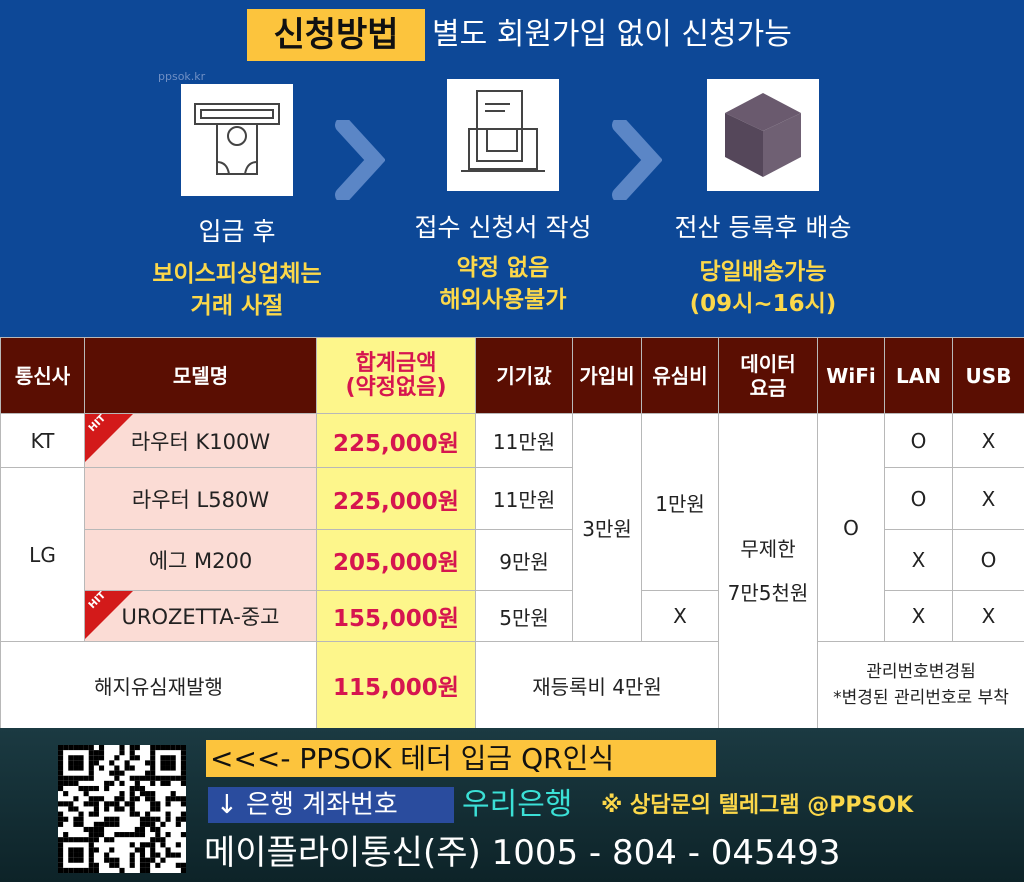 This screenshot has width=1024, height=882. What do you see at coordinates (524, 616) in the screenshot?
I see `device-cell: 5만원` at bounding box center [524, 616].